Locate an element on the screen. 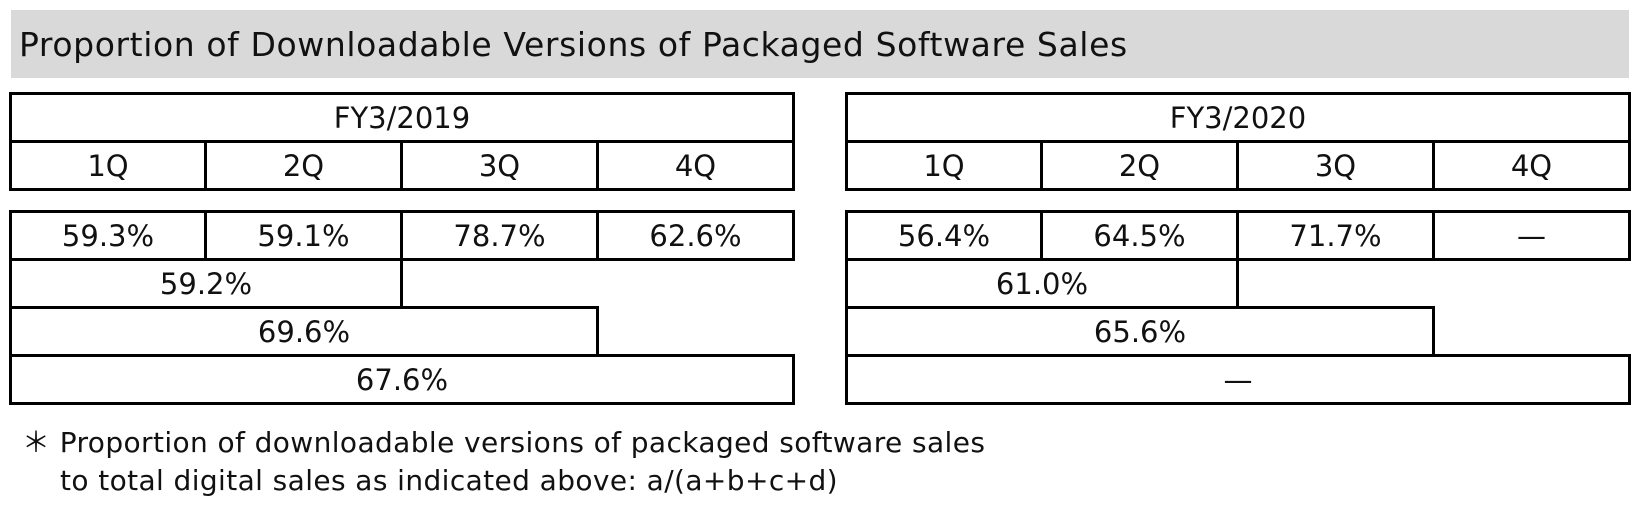 The image size is (1638, 514). nine-months-value: 65.6% is located at coordinates (1140, 331).